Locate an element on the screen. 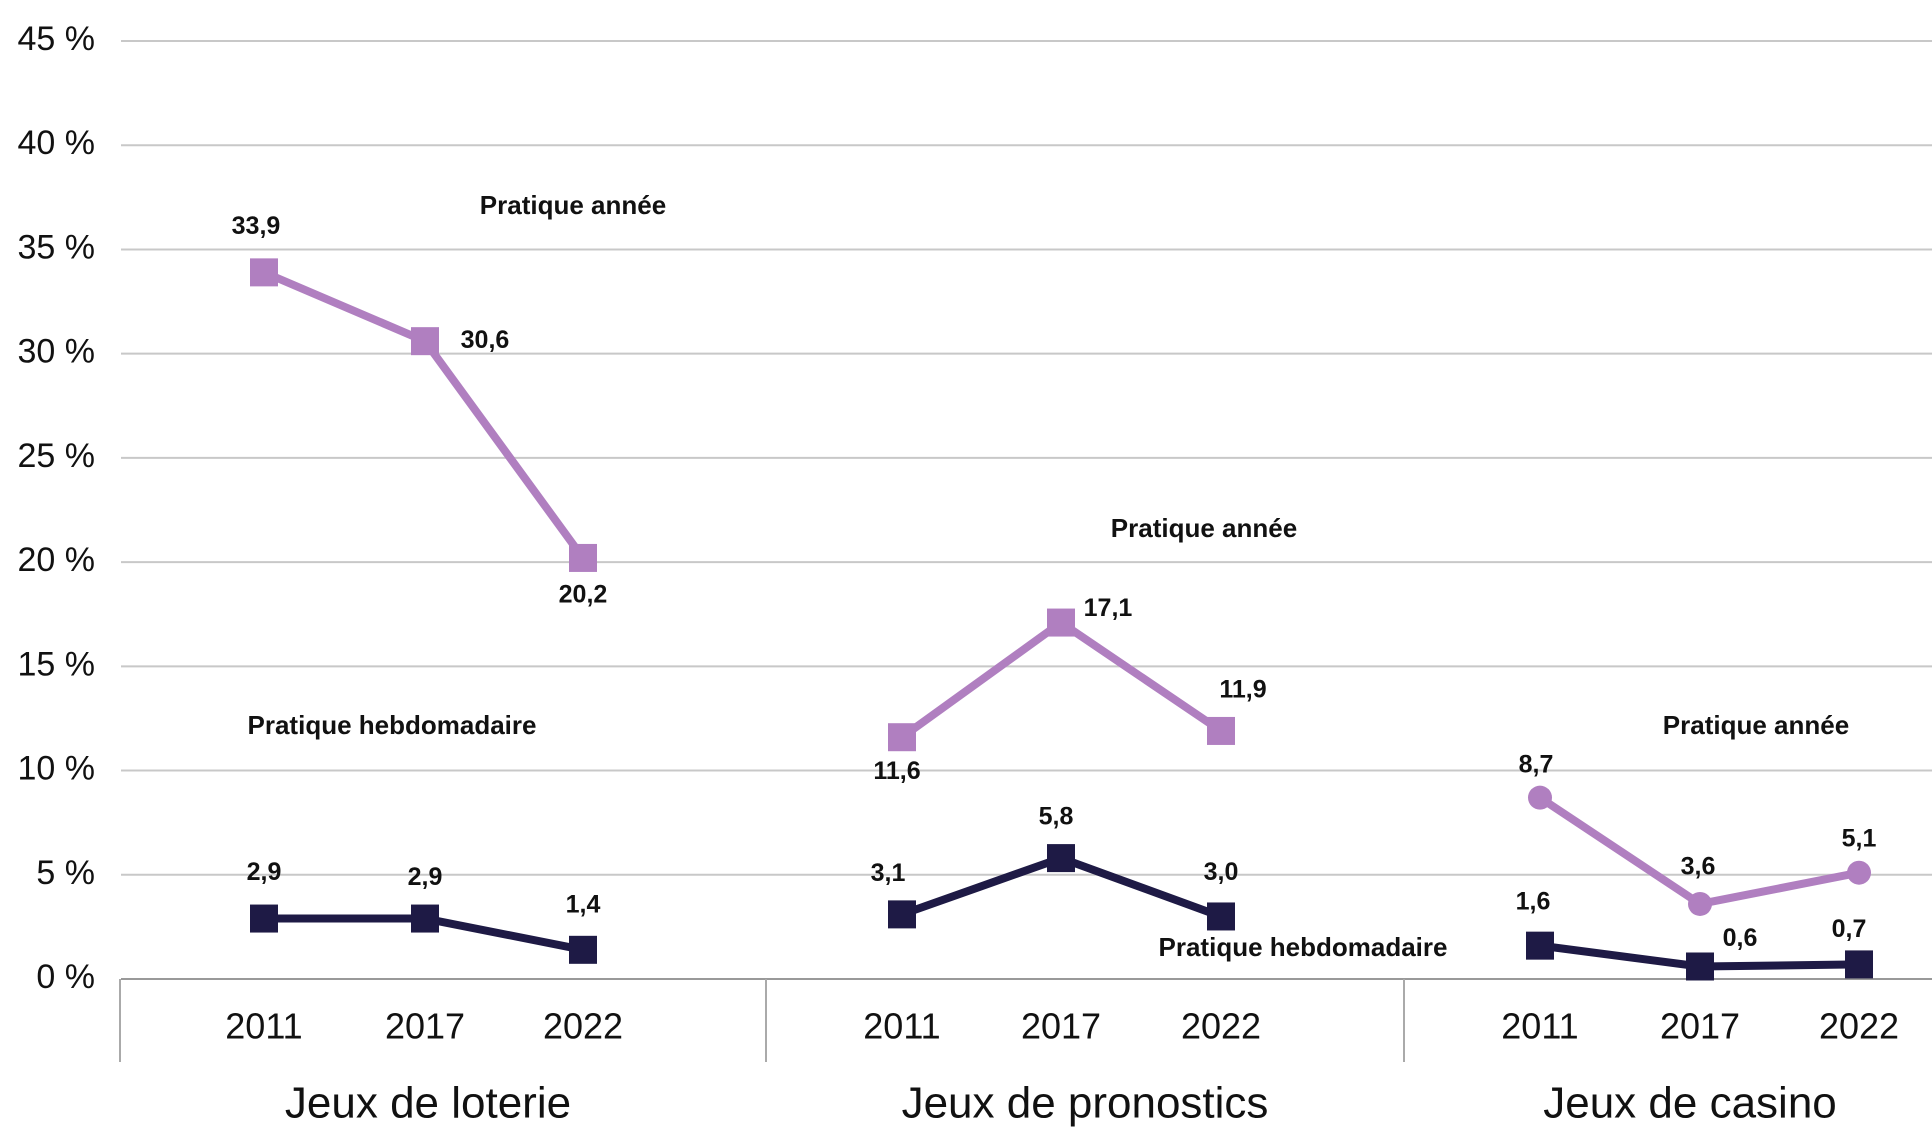 The image size is (1932, 1139). y-tick-label: 25 % is located at coordinates (57, 456).